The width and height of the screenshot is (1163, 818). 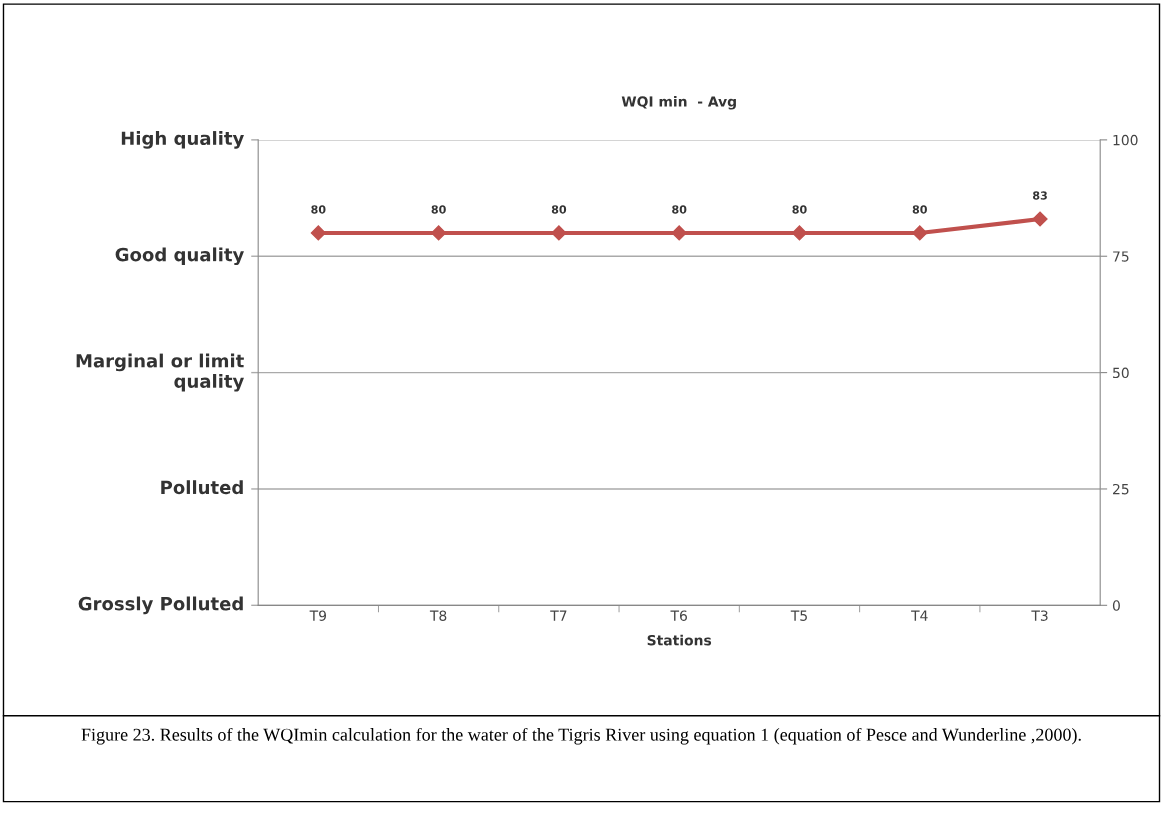 What do you see at coordinates (1125, 140) in the screenshot?
I see `y-tick-label: 100` at bounding box center [1125, 140].